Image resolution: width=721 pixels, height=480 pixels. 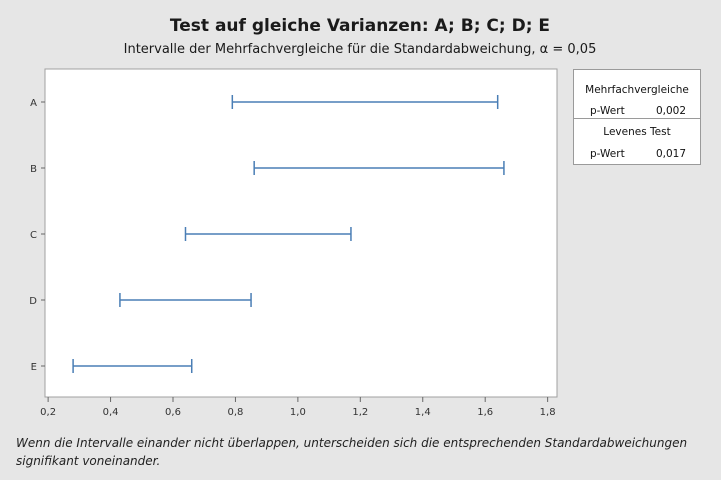 I want to click on interval-d, so click(x=185, y=300).